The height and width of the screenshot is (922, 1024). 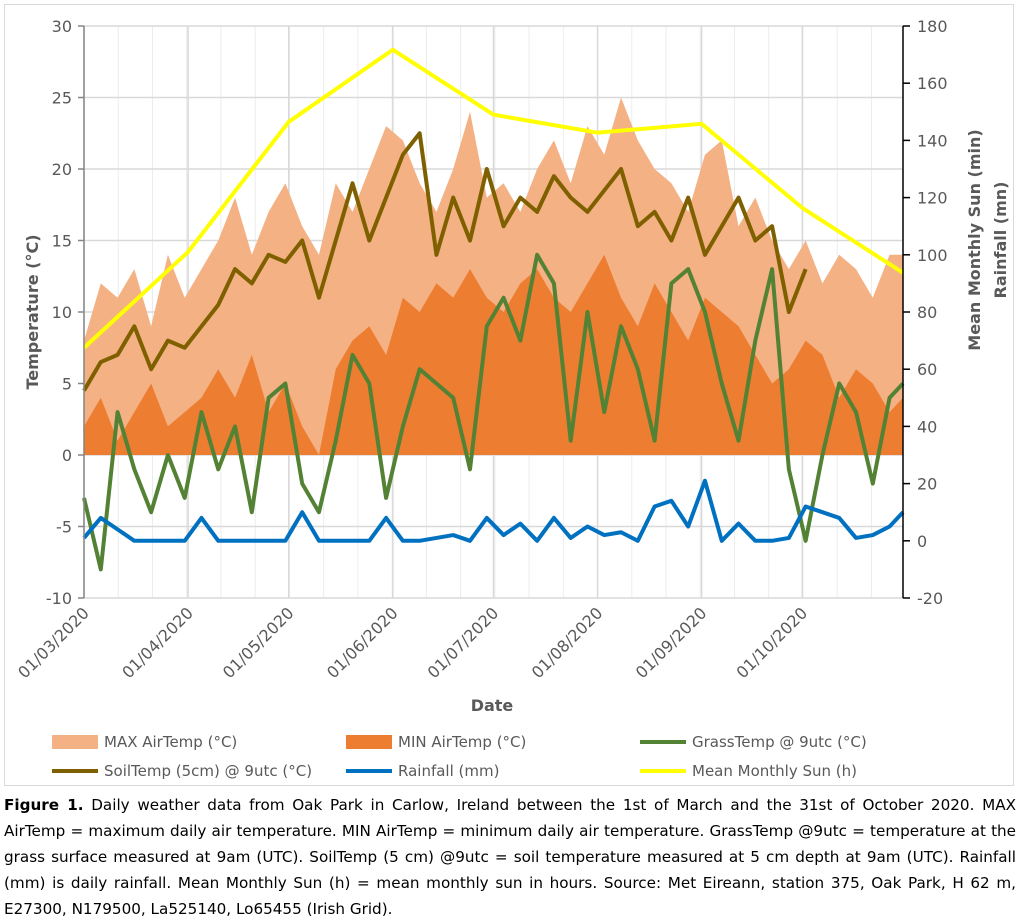 I want to click on right-tick-label: 120, so click(x=932, y=198).